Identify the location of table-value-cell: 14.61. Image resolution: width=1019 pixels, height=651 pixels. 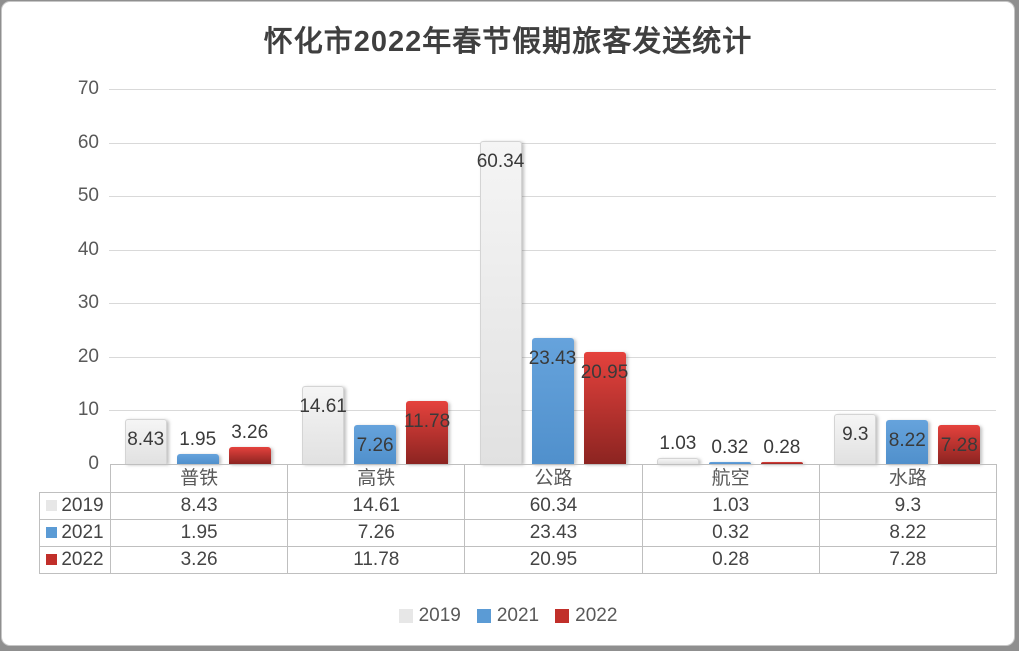
(376, 506).